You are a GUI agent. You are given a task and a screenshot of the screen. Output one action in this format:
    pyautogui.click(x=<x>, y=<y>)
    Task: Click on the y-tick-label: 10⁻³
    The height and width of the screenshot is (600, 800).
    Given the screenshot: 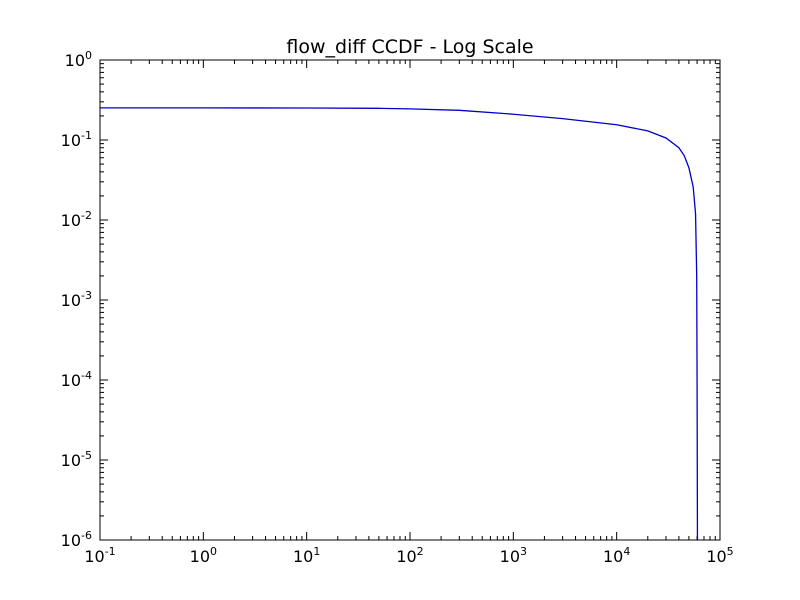 What is the action you would take?
    pyautogui.click(x=76, y=299)
    